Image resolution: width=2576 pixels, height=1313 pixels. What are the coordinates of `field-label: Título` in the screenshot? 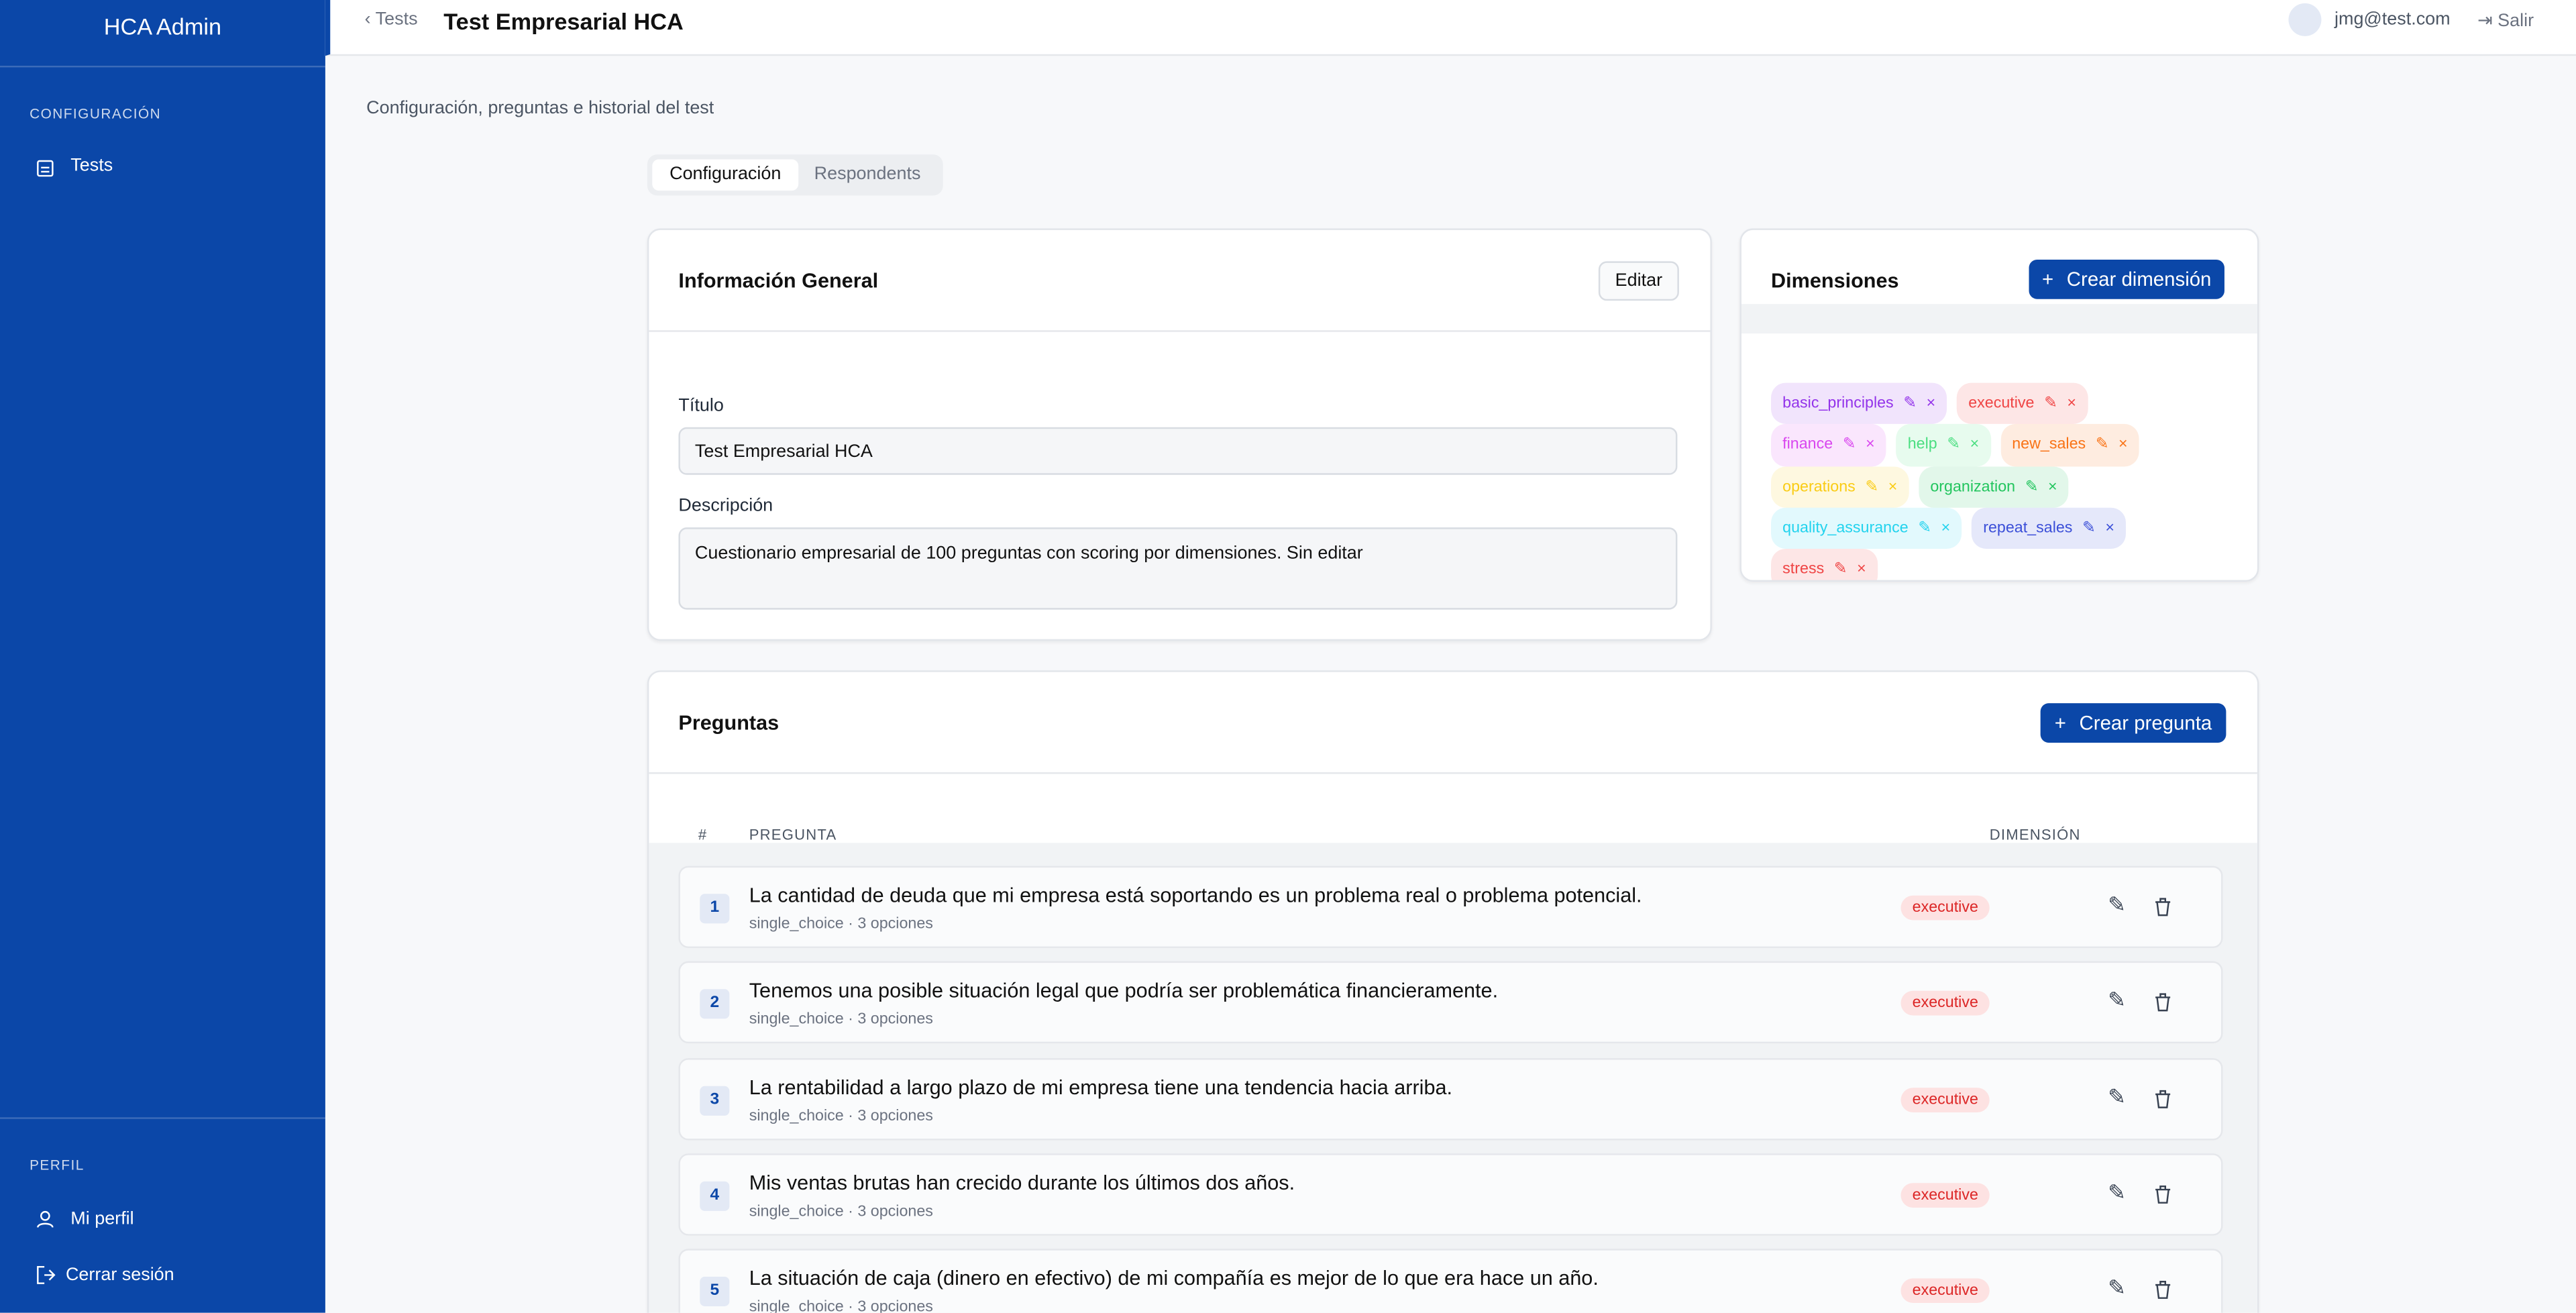 It's located at (701, 406).